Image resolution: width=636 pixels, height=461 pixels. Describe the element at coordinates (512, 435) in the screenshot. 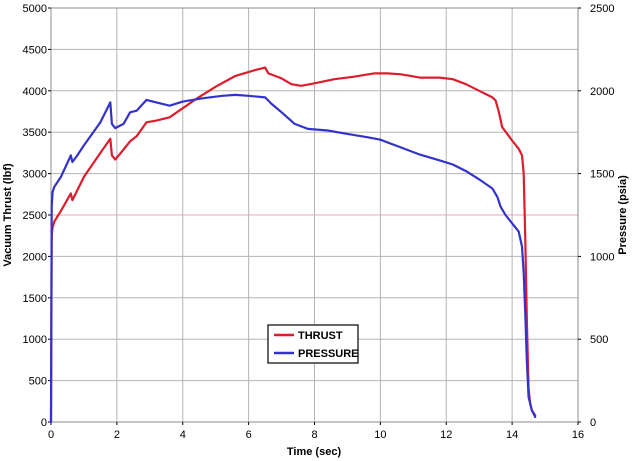

I see `x-tick-label: 14` at that location.